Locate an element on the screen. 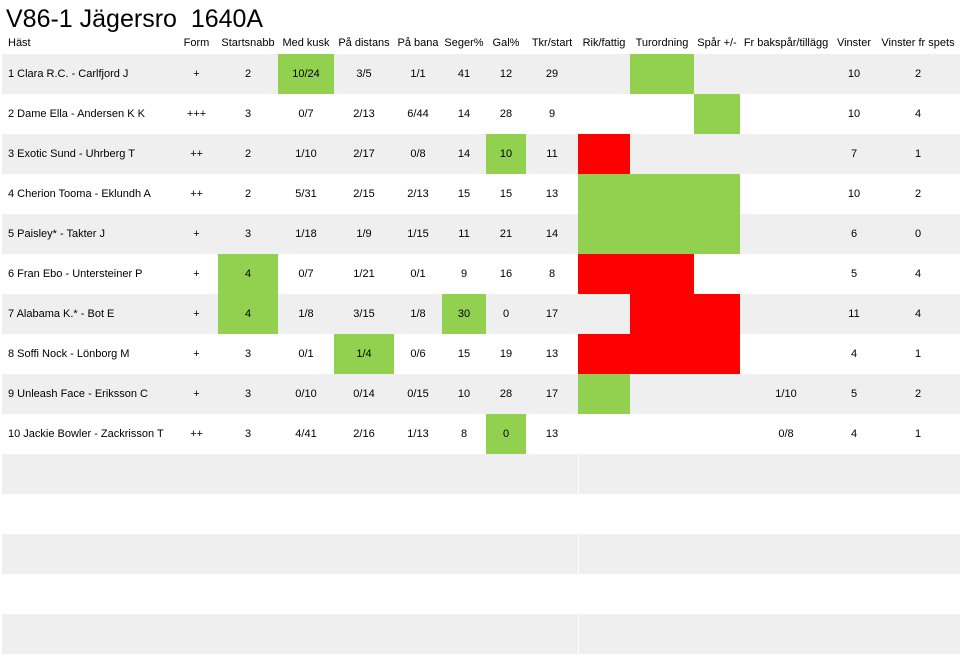 Image resolution: width=960 pixels, height=657 pixels. column-header: Häst is located at coordinates (19, 43).